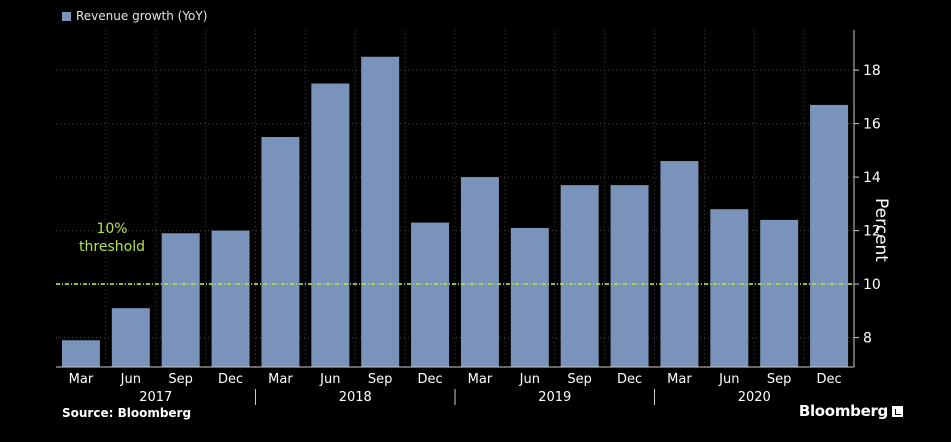 This screenshot has width=951, height=442. I want to click on threshold-annotation: 10% threshold, so click(112, 238).